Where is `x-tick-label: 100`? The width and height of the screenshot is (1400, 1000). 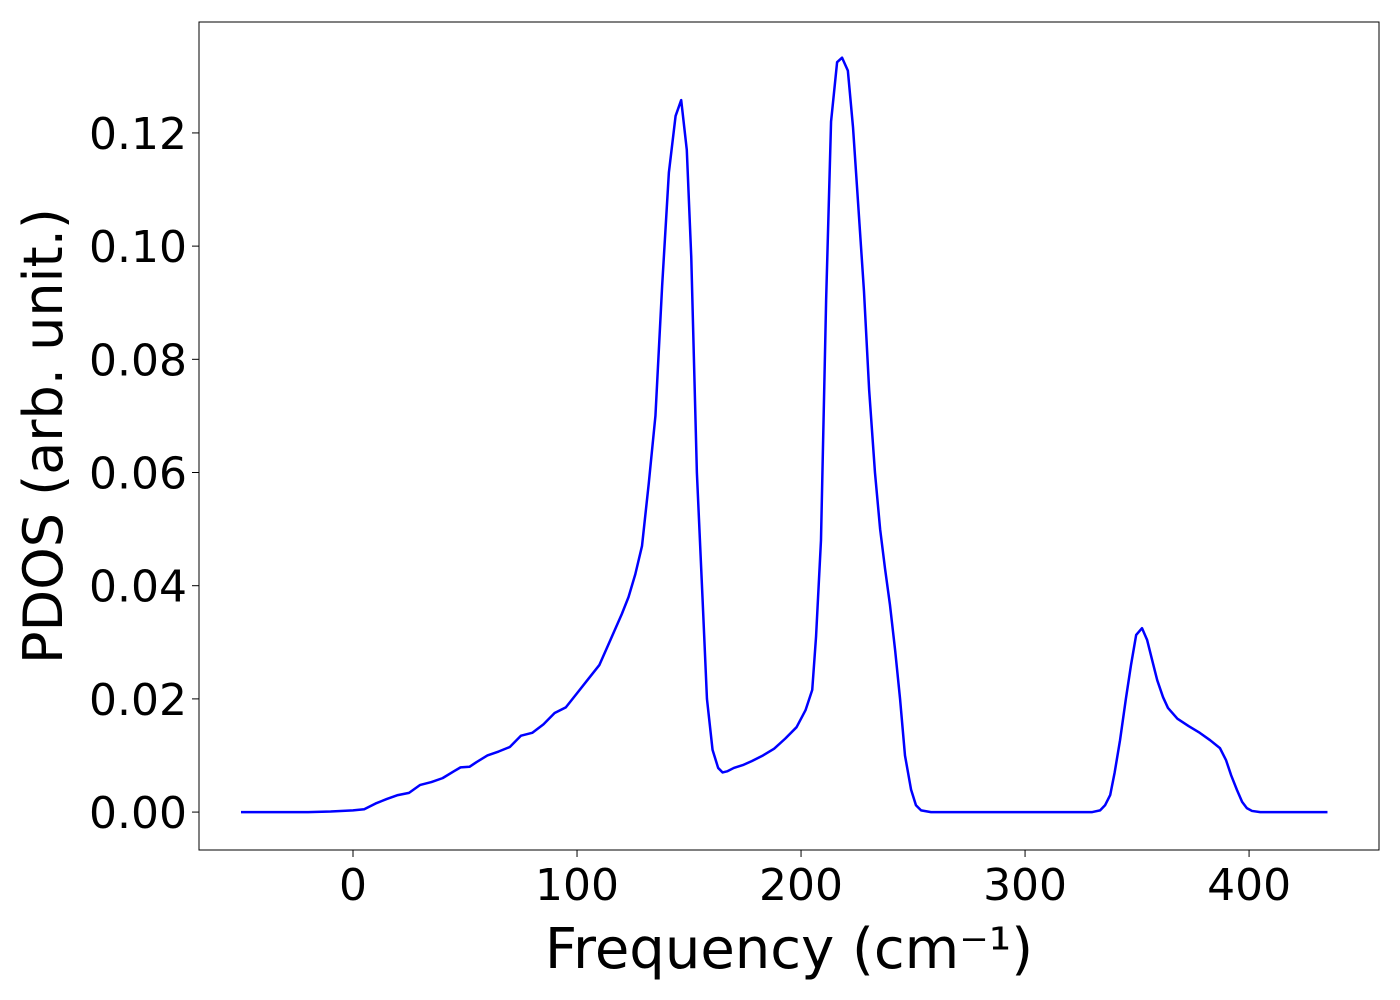
x-tick-label: 100 is located at coordinates (577, 885).